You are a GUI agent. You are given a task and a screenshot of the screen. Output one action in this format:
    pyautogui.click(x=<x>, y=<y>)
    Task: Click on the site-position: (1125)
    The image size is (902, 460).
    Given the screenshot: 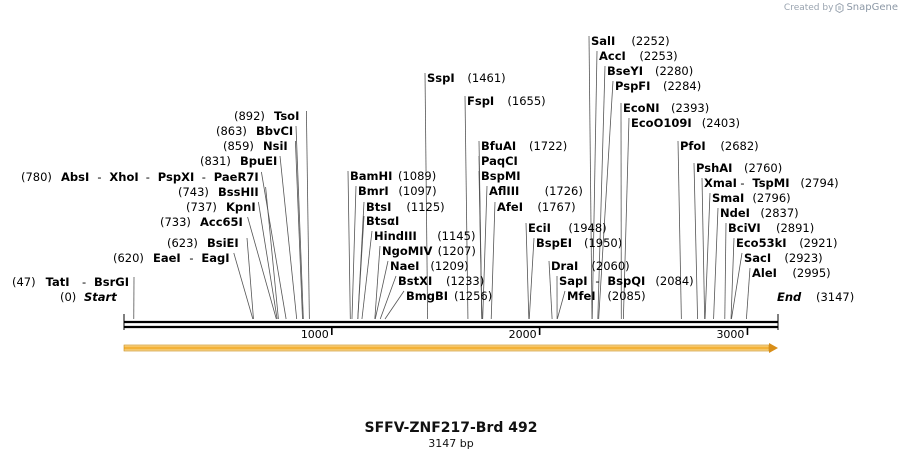 What is the action you would take?
    pyautogui.click(x=425, y=207)
    